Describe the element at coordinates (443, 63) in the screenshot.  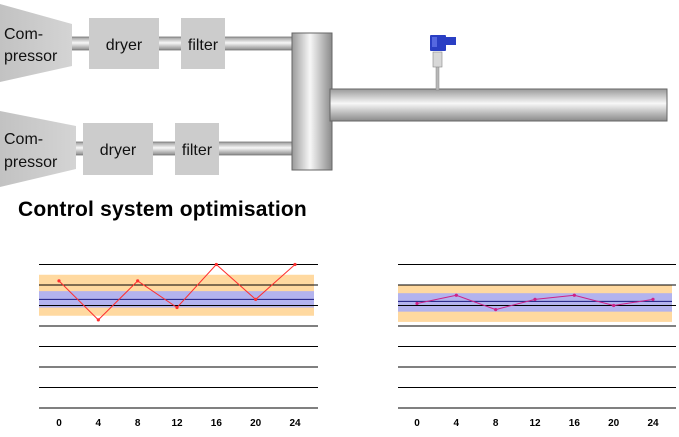
I see `pressure-sensor-icon` at that location.